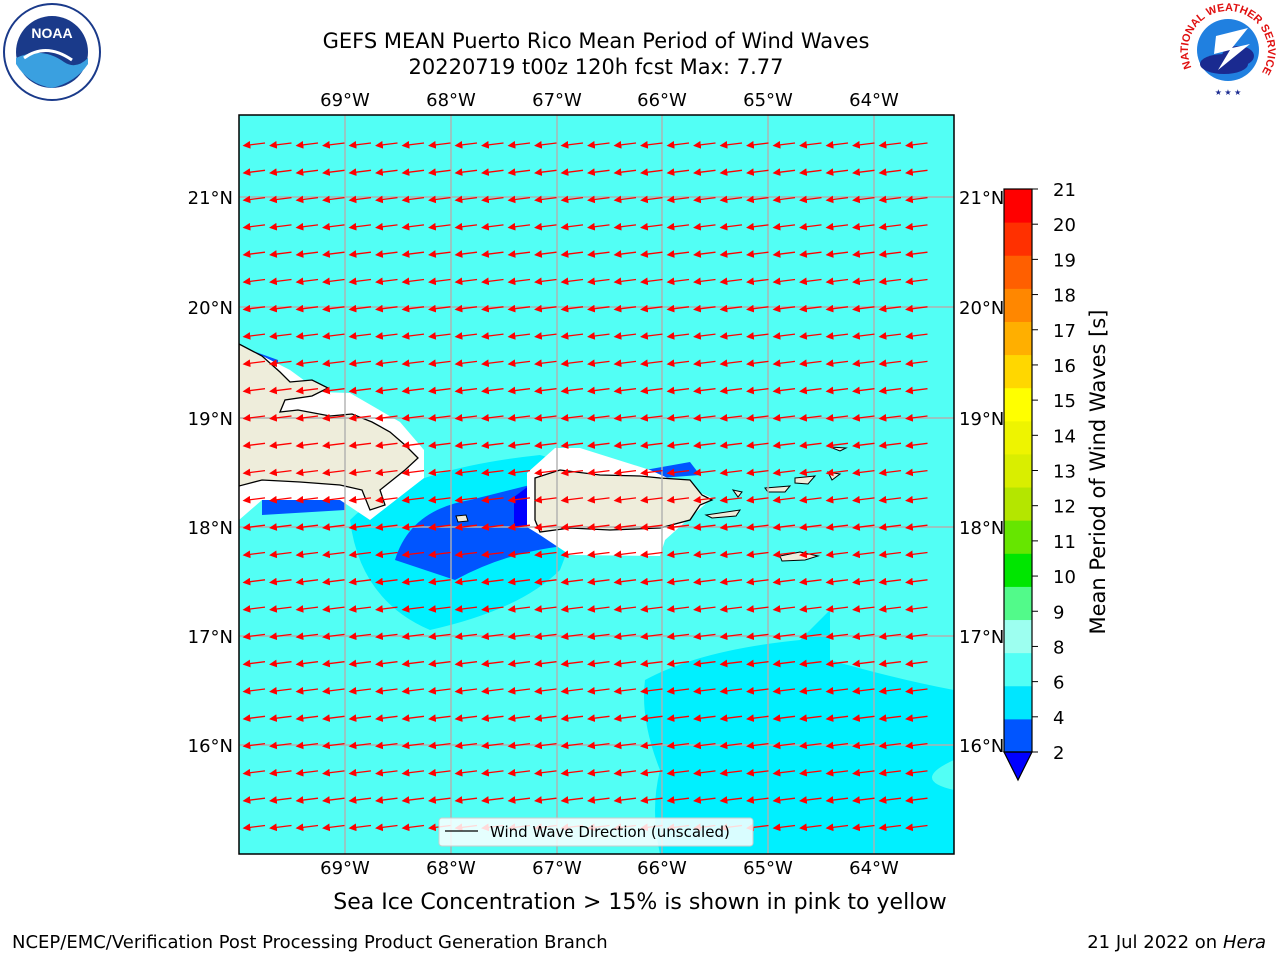 The image size is (1280, 960). Describe the element at coordinates (1039, 481) in the screenshot. I see `colorbar: 2 4 6 8 9 10 11 12 13 14 15 16 17 18 19 20 21` at that location.